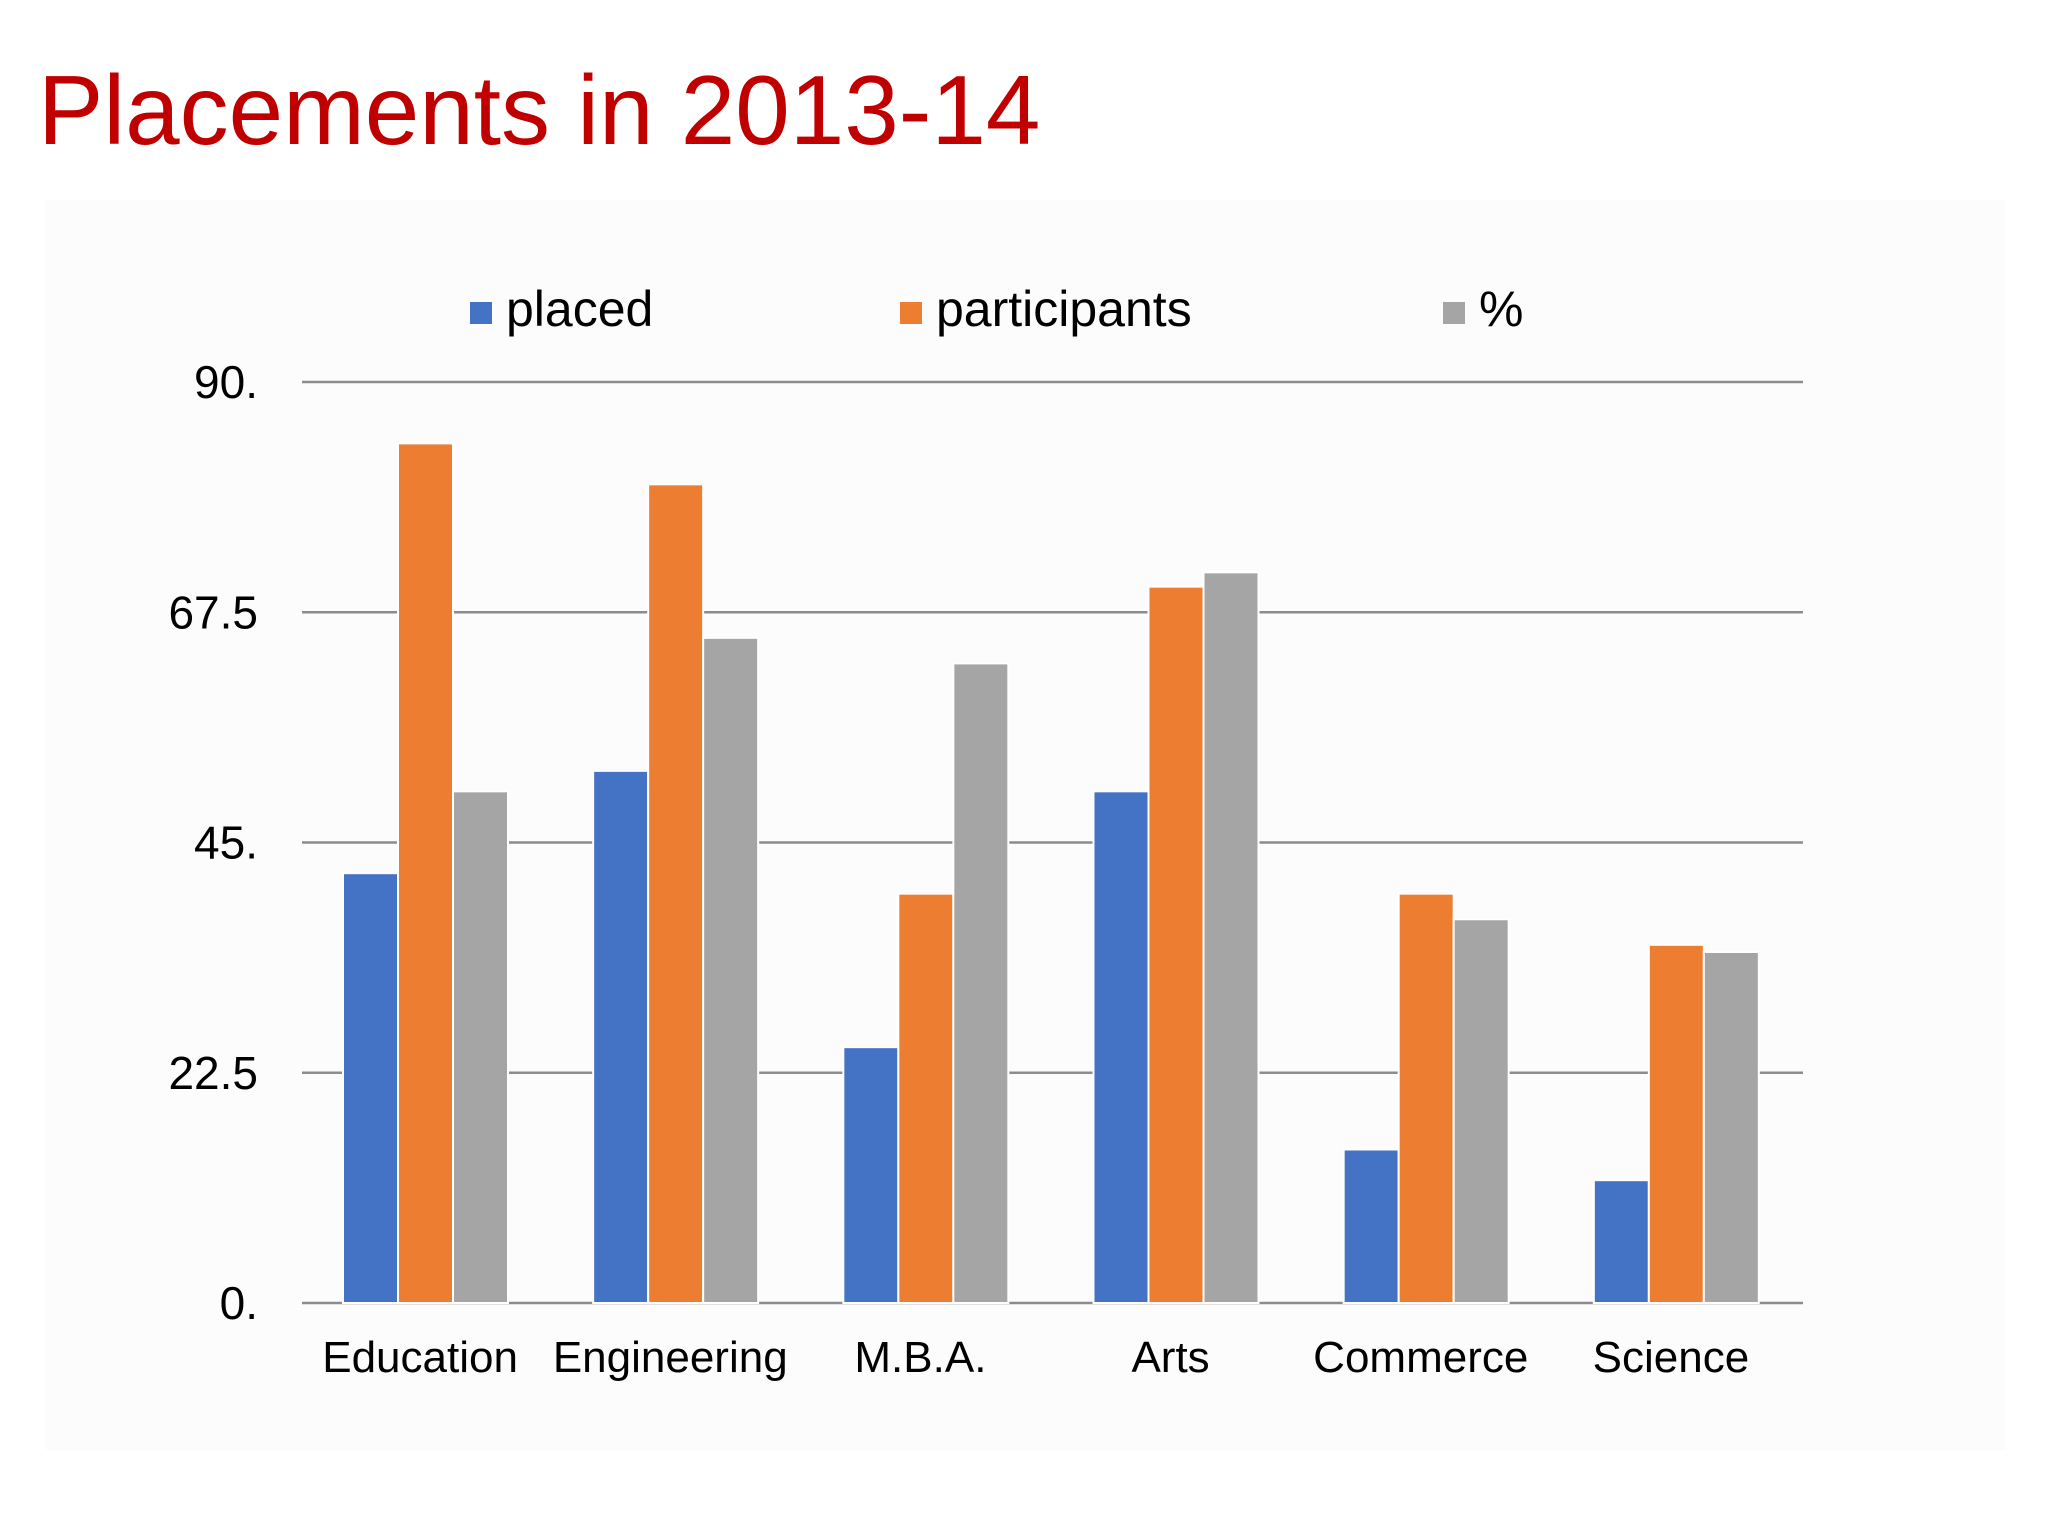 This screenshot has height=1536, width=2048. What do you see at coordinates (731, 970) in the screenshot?
I see `bar-percent-engineering` at bounding box center [731, 970].